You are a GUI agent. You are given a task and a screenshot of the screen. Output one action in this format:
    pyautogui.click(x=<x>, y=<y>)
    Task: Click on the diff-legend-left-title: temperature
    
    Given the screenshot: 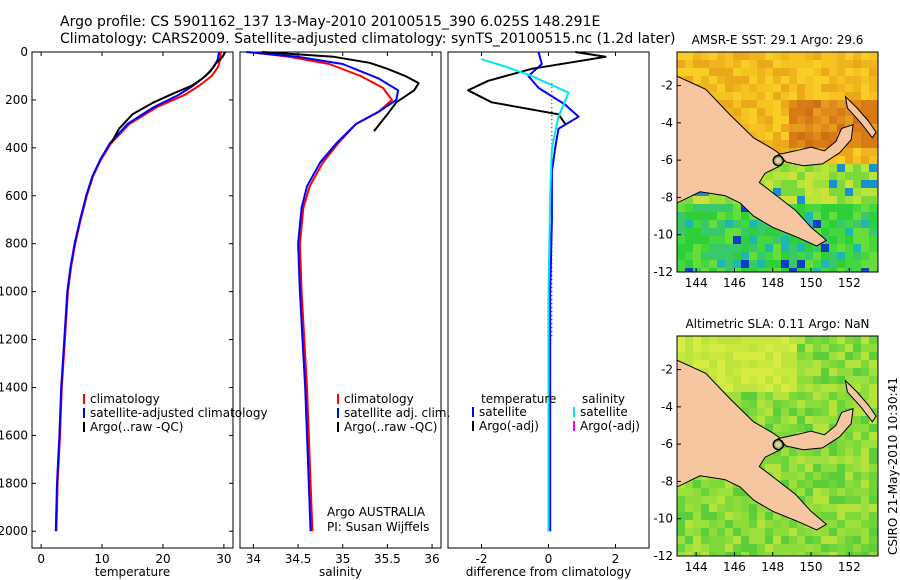 What is the action you would take?
    pyautogui.click(x=518, y=399)
    